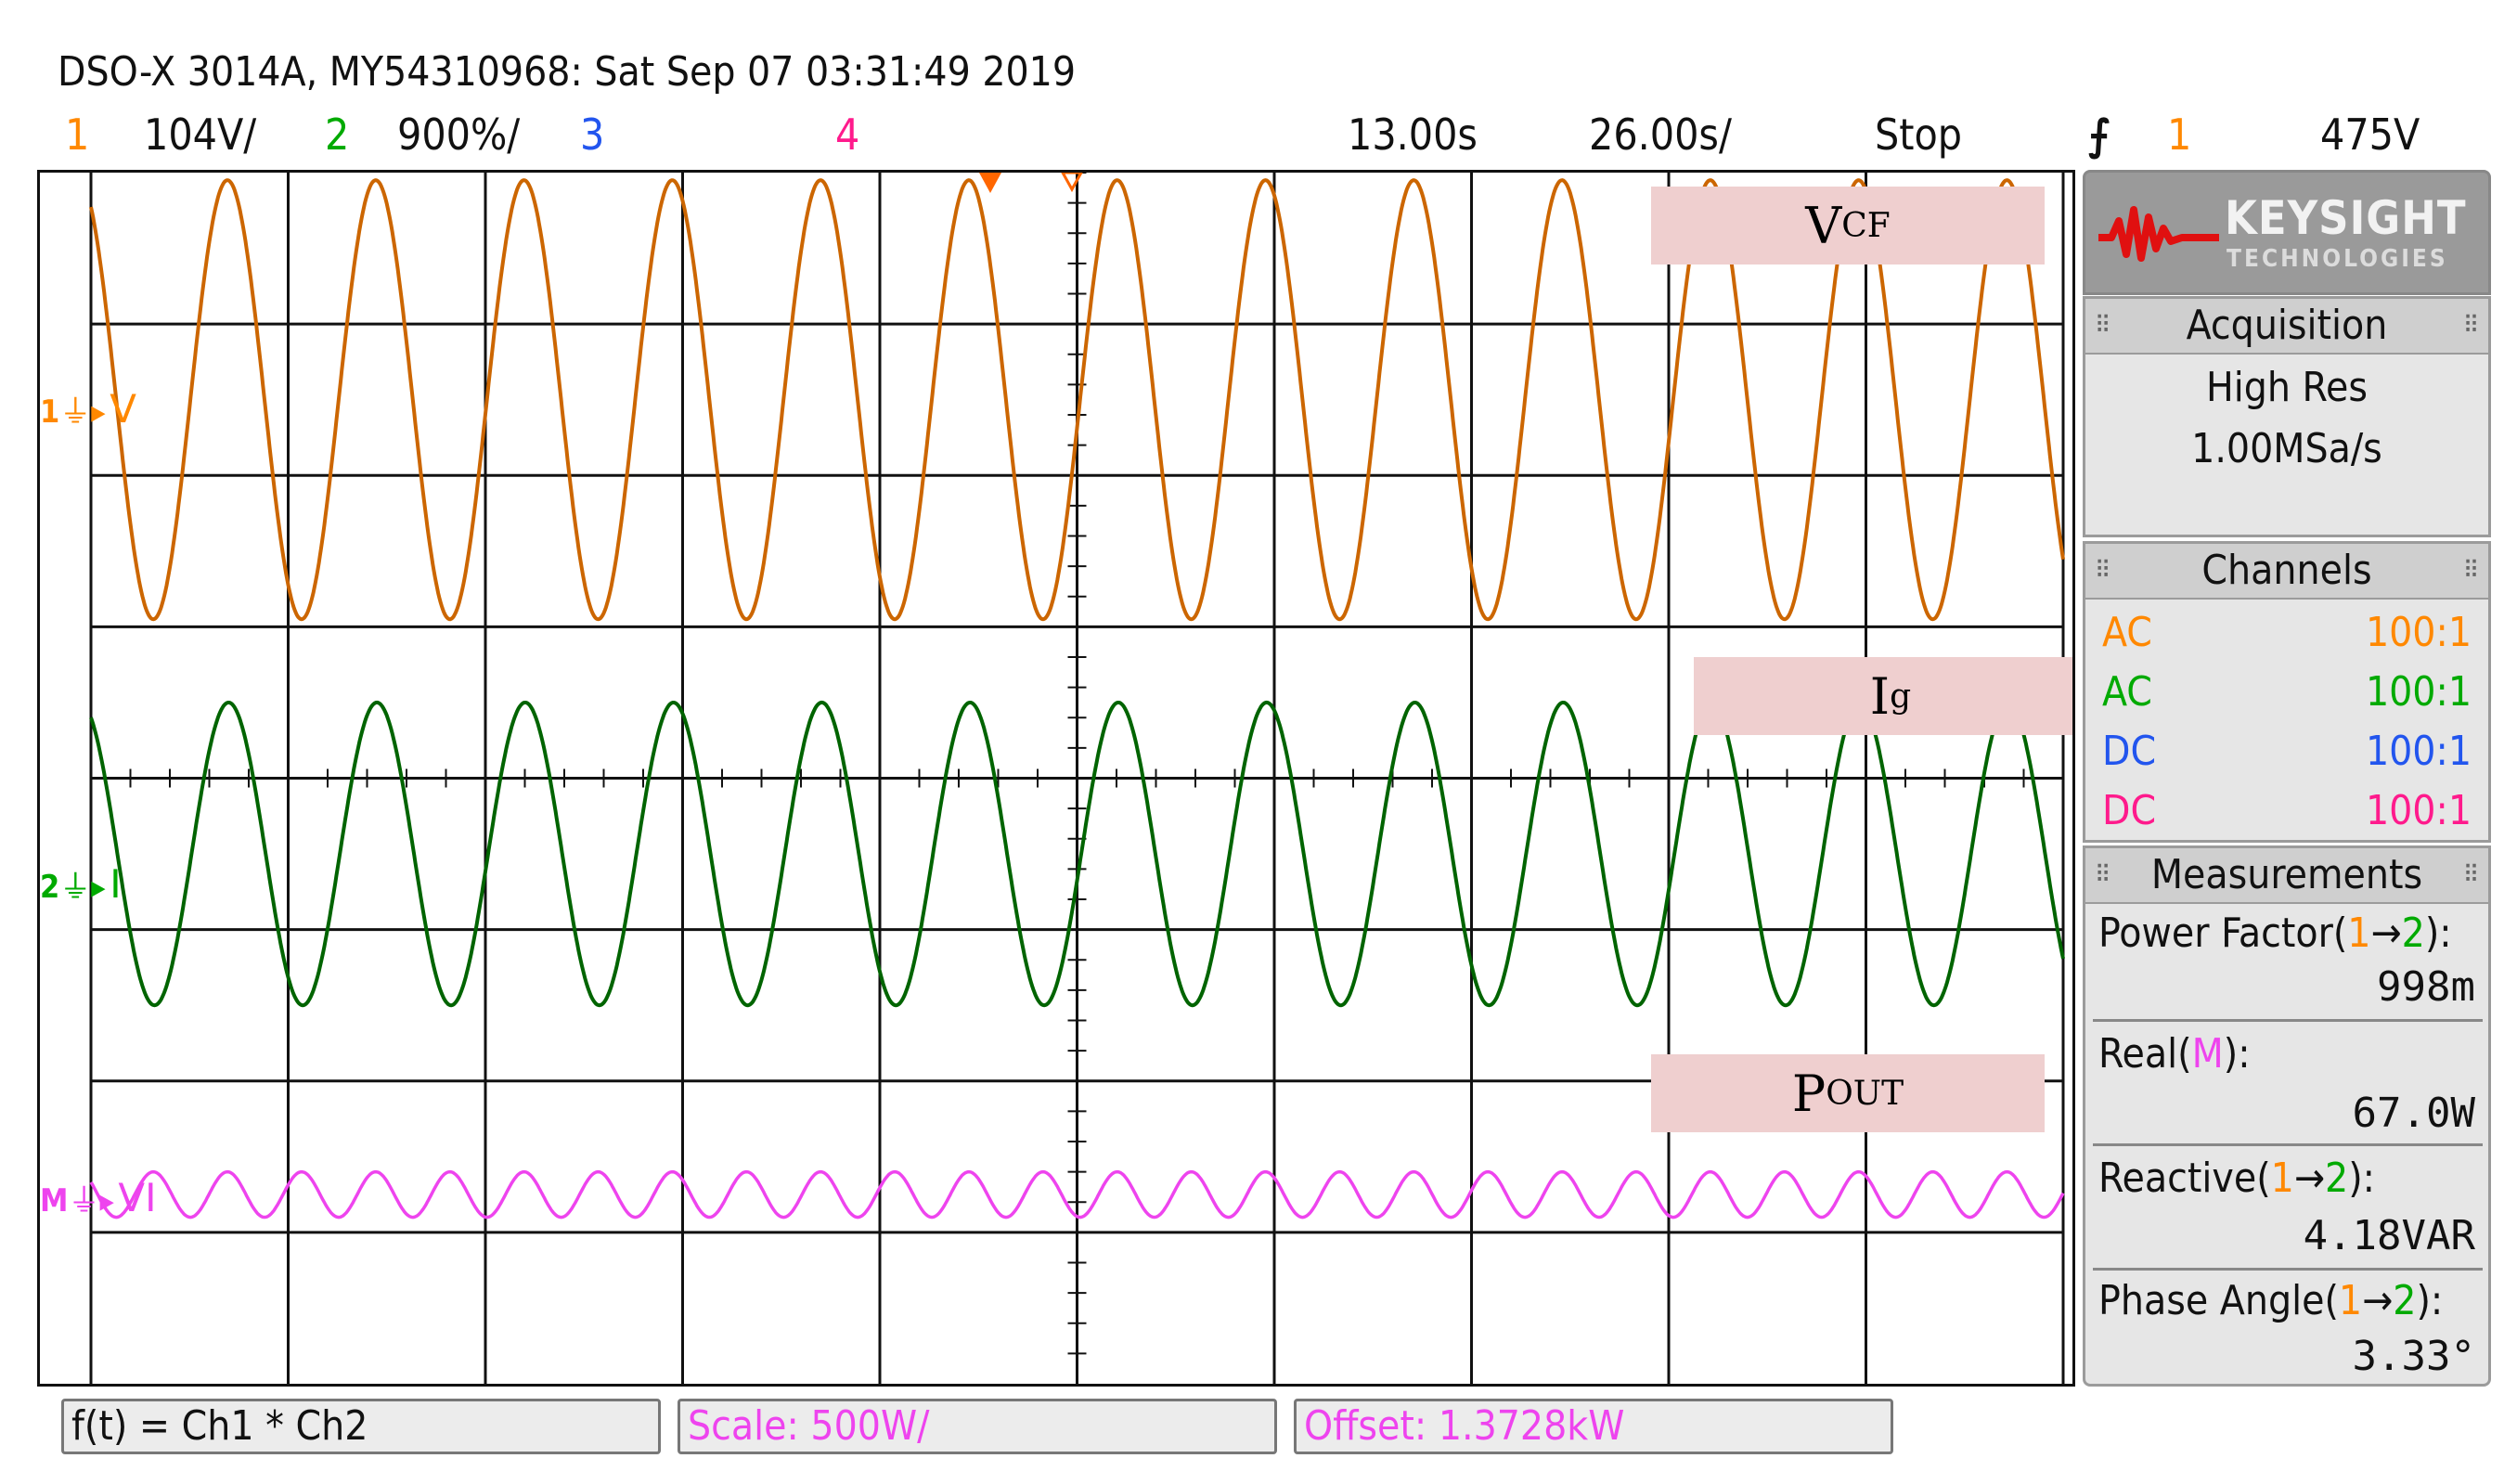 The image size is (2517, 1484). What do you see at coordinates (1593, 1427) in the screenshot?
I see `math-offset-box: Offset: 1.3728kW` at bounding box center [1593, 1427].